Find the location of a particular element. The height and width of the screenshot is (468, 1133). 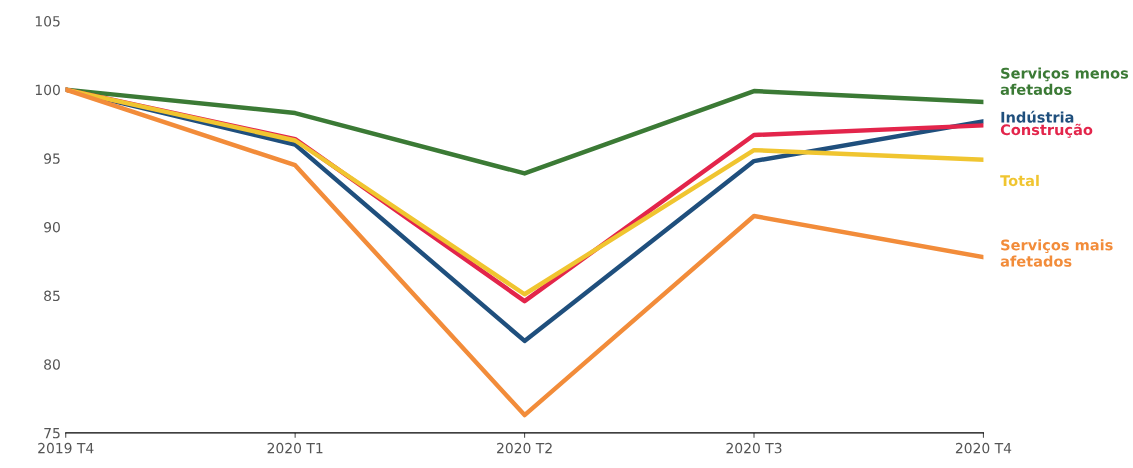

series-label: Serviços mais afetados is located at coordinates (1056, 253).